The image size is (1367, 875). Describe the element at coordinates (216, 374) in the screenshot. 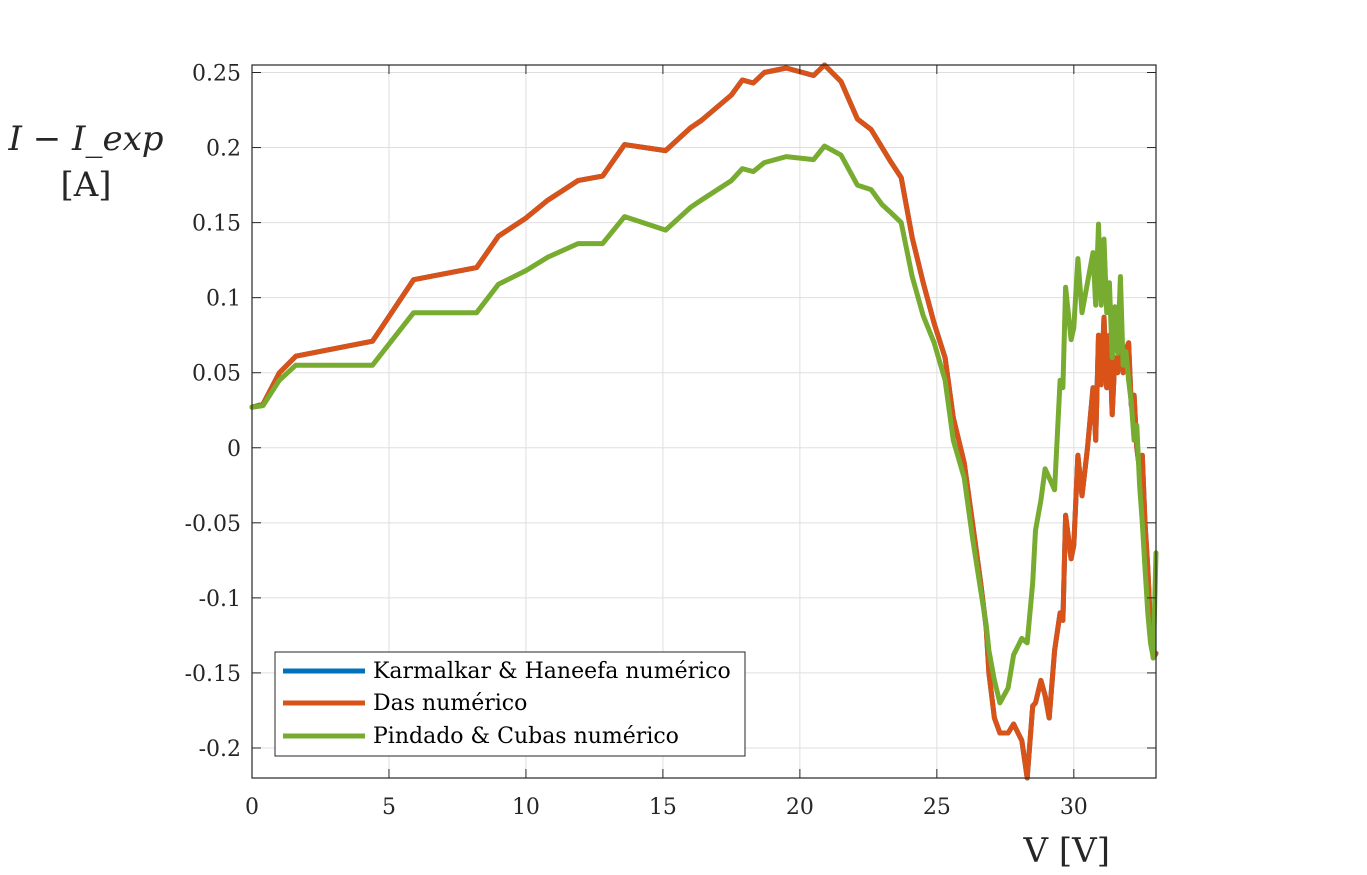

I see `y-tick-label: 0.05` at that location.